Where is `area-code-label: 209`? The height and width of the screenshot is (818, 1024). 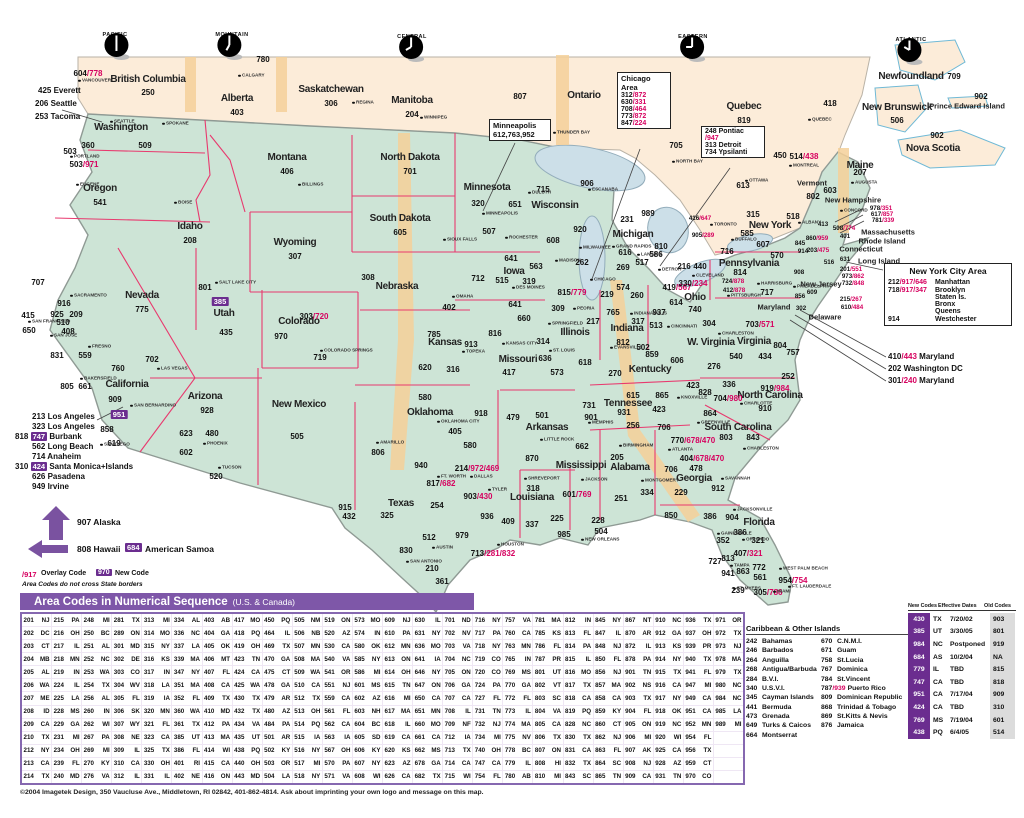
area-code-label: 209 is located at coordinates (76, 314).